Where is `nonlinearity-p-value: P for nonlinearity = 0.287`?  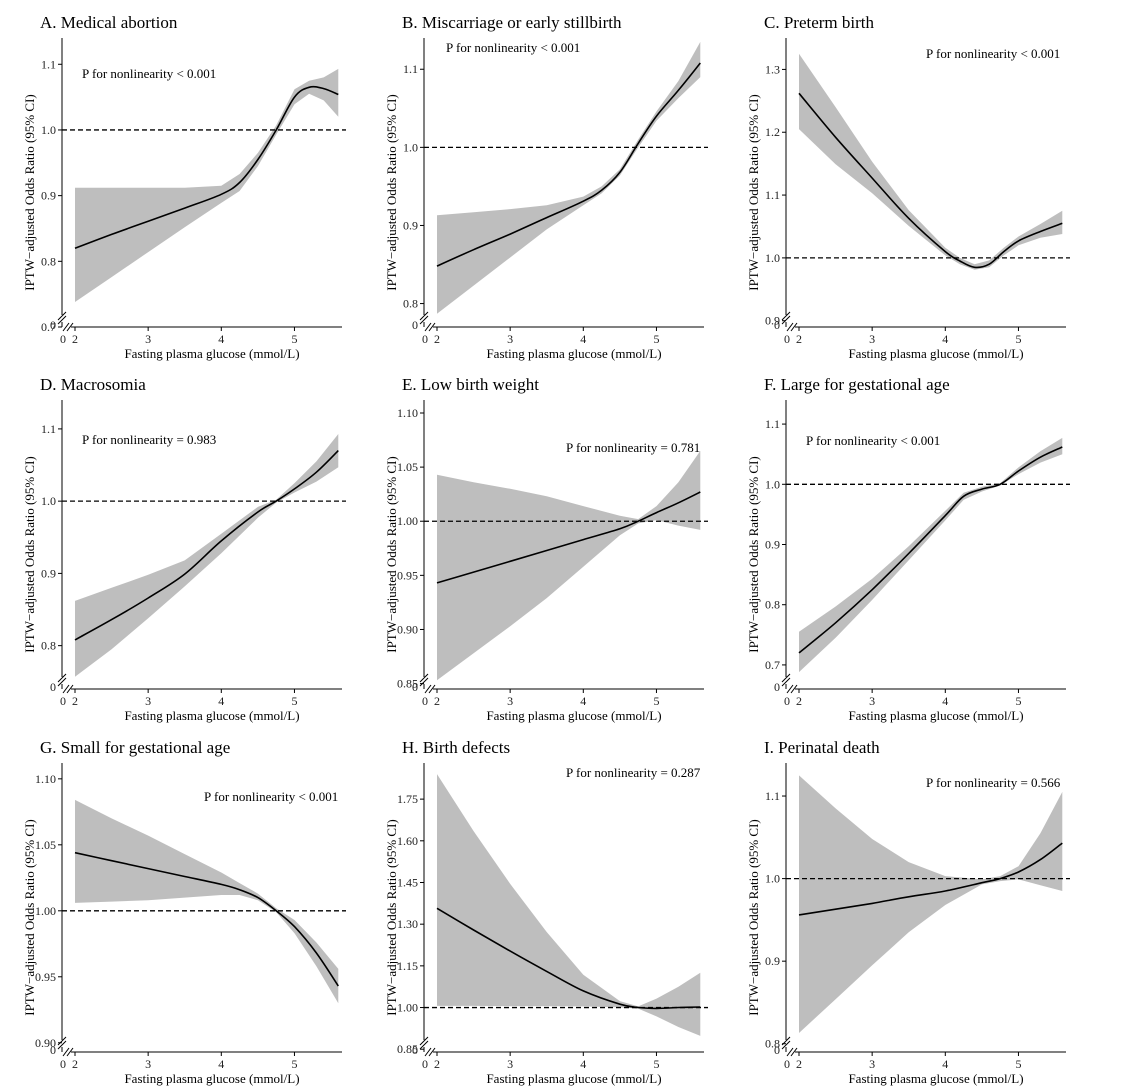 nonlinearity-p-value: P for nonlinearity = 0.287 is located at coordinates (633, 772).